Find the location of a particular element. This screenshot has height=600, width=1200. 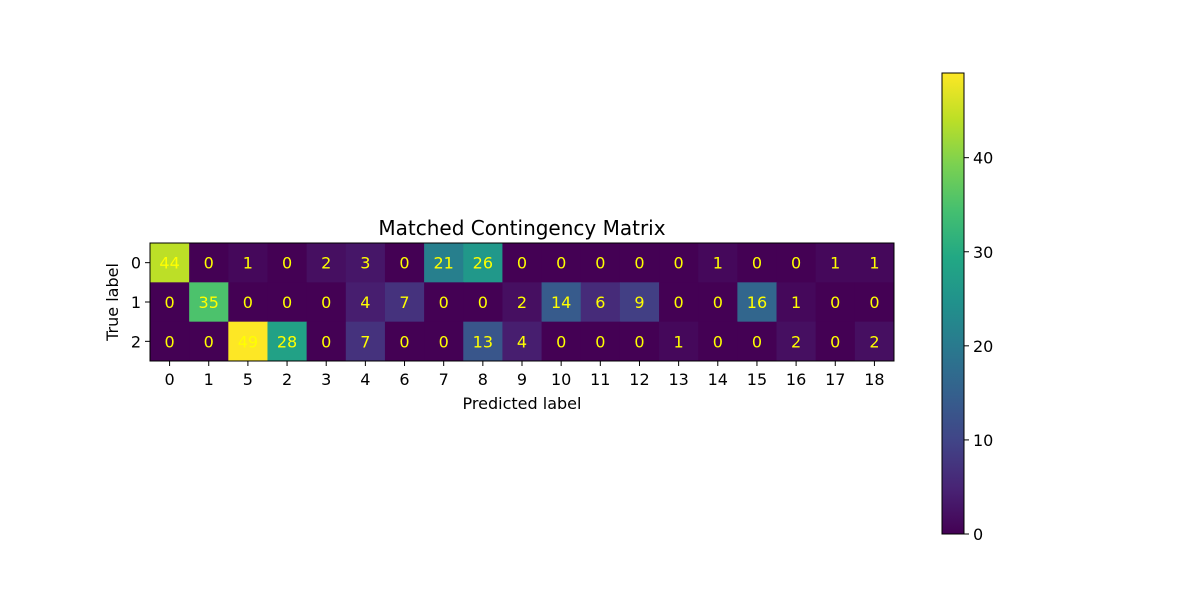

colorbar is located at coordinates (953, 303).